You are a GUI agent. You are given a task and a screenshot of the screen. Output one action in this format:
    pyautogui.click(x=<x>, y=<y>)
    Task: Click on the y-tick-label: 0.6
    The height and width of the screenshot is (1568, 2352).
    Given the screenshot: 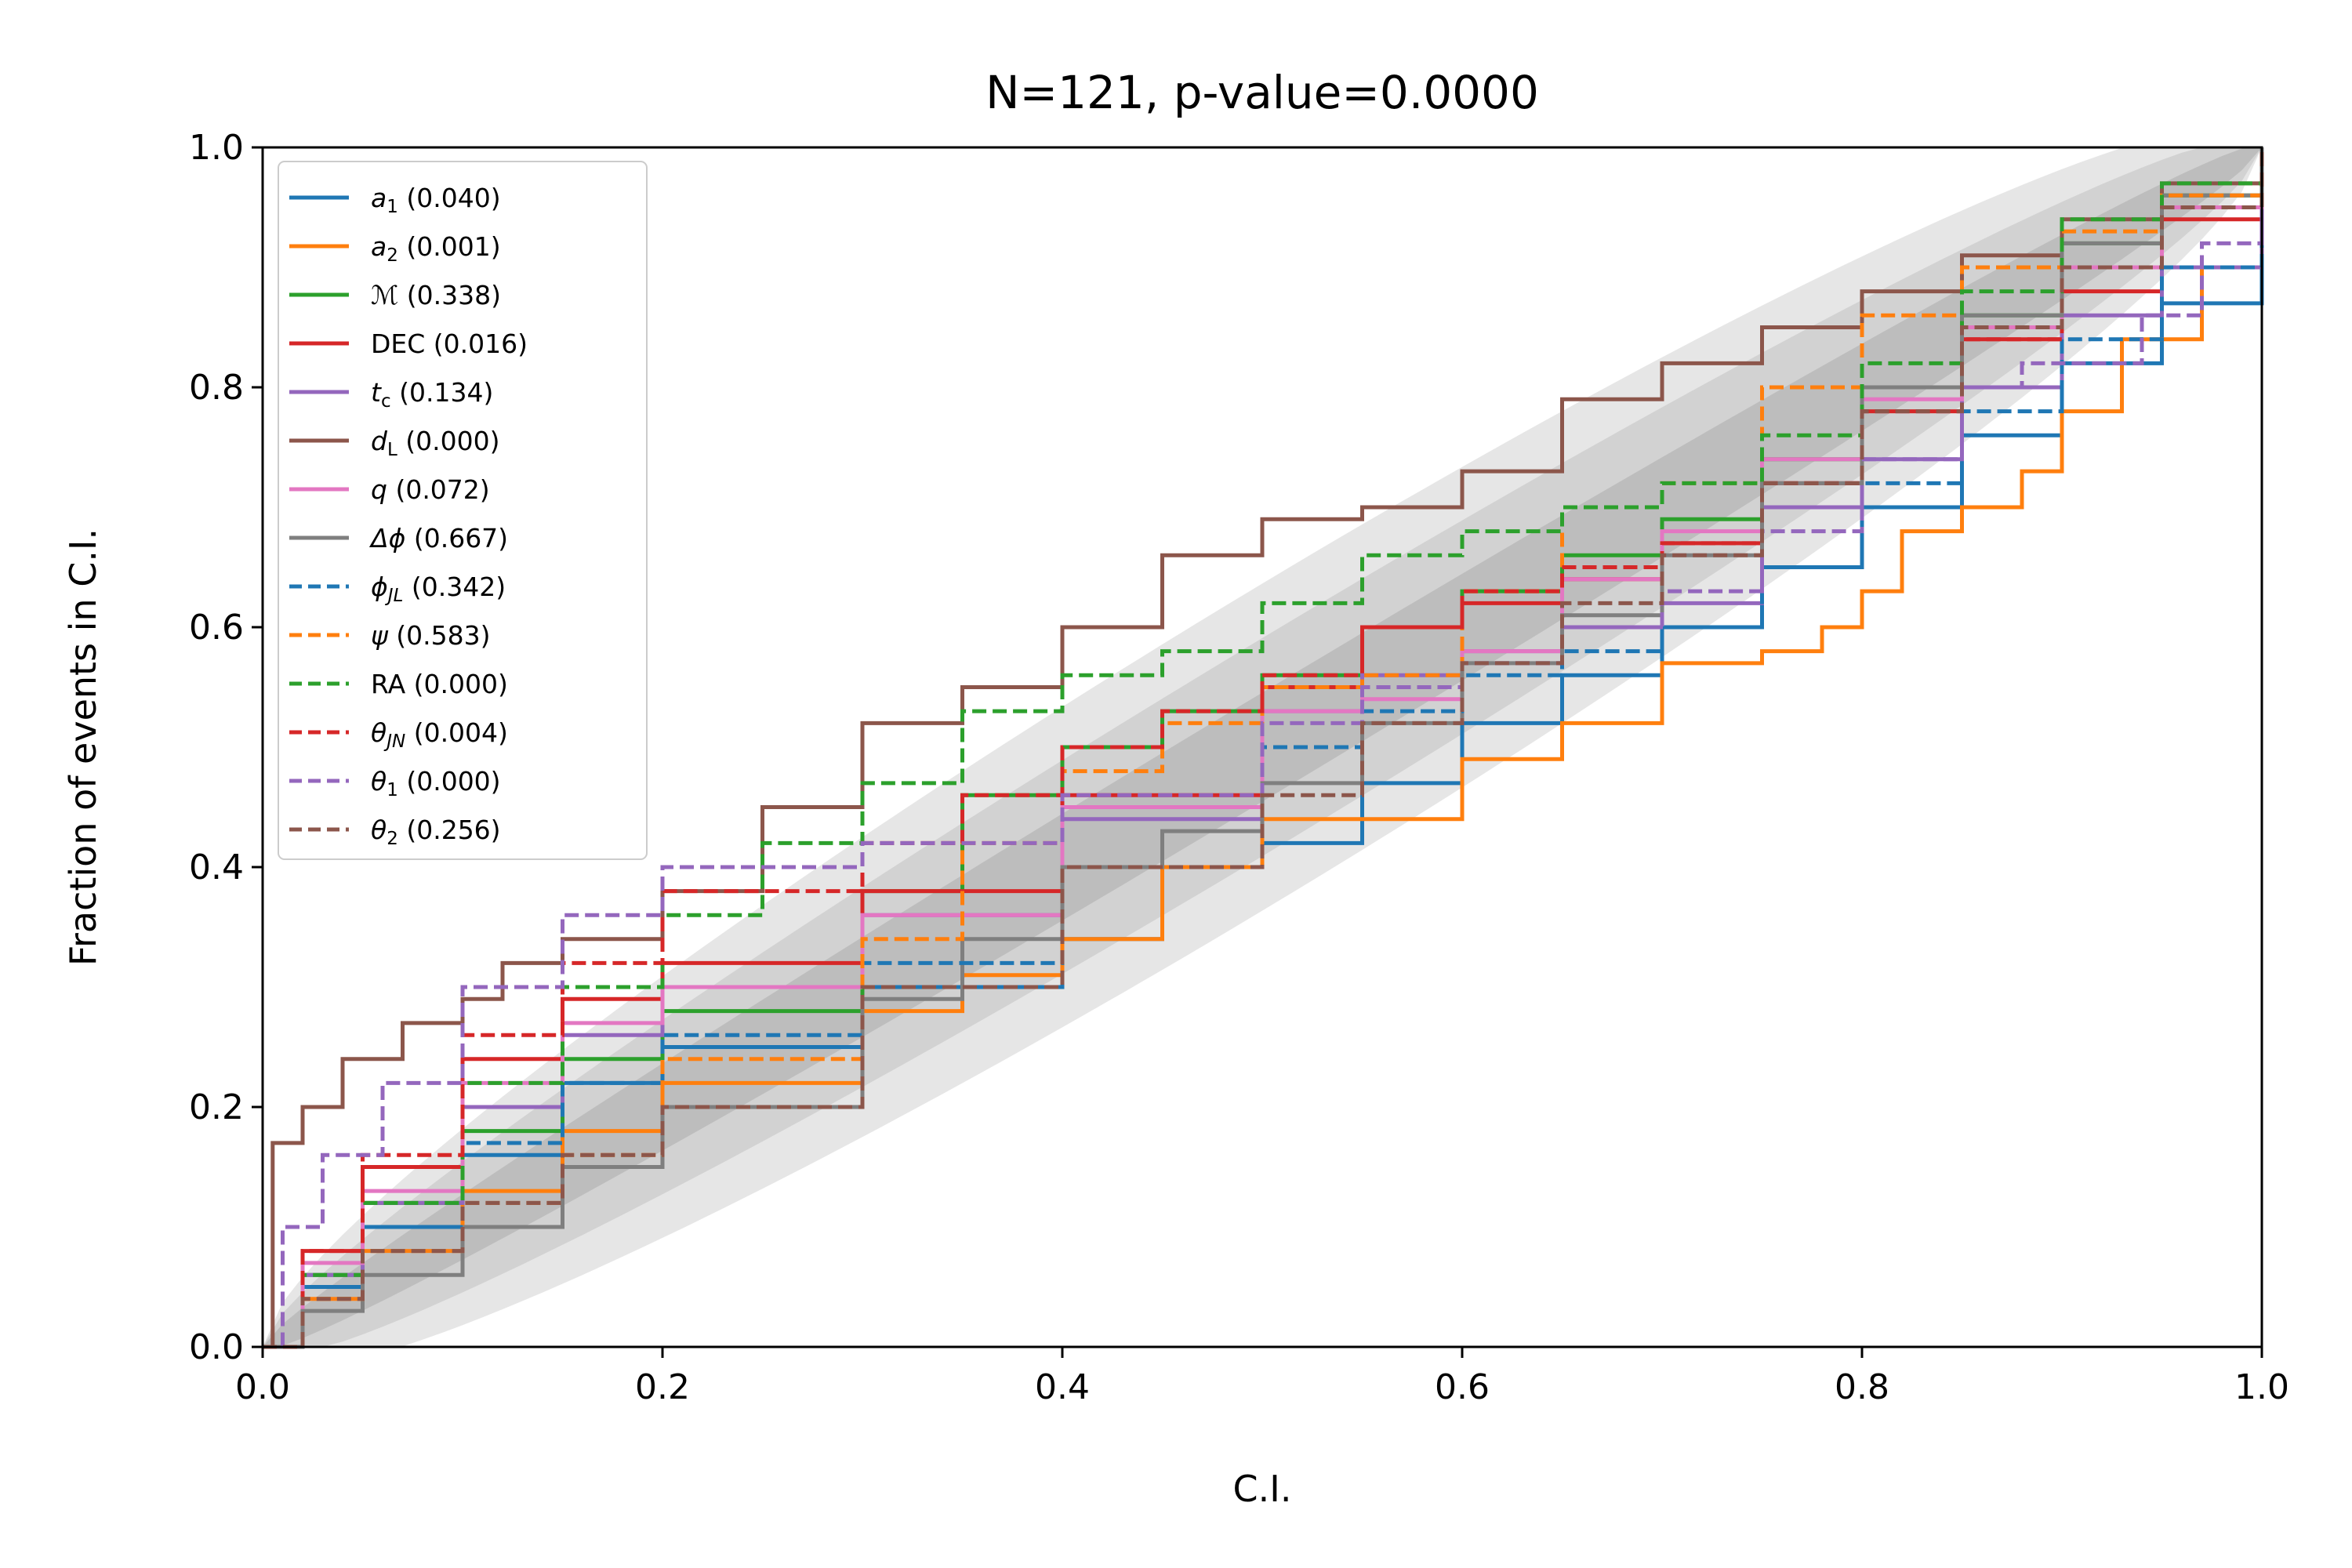 What is the action you would take?
    pyautogui.click(x=216, y=628)
    